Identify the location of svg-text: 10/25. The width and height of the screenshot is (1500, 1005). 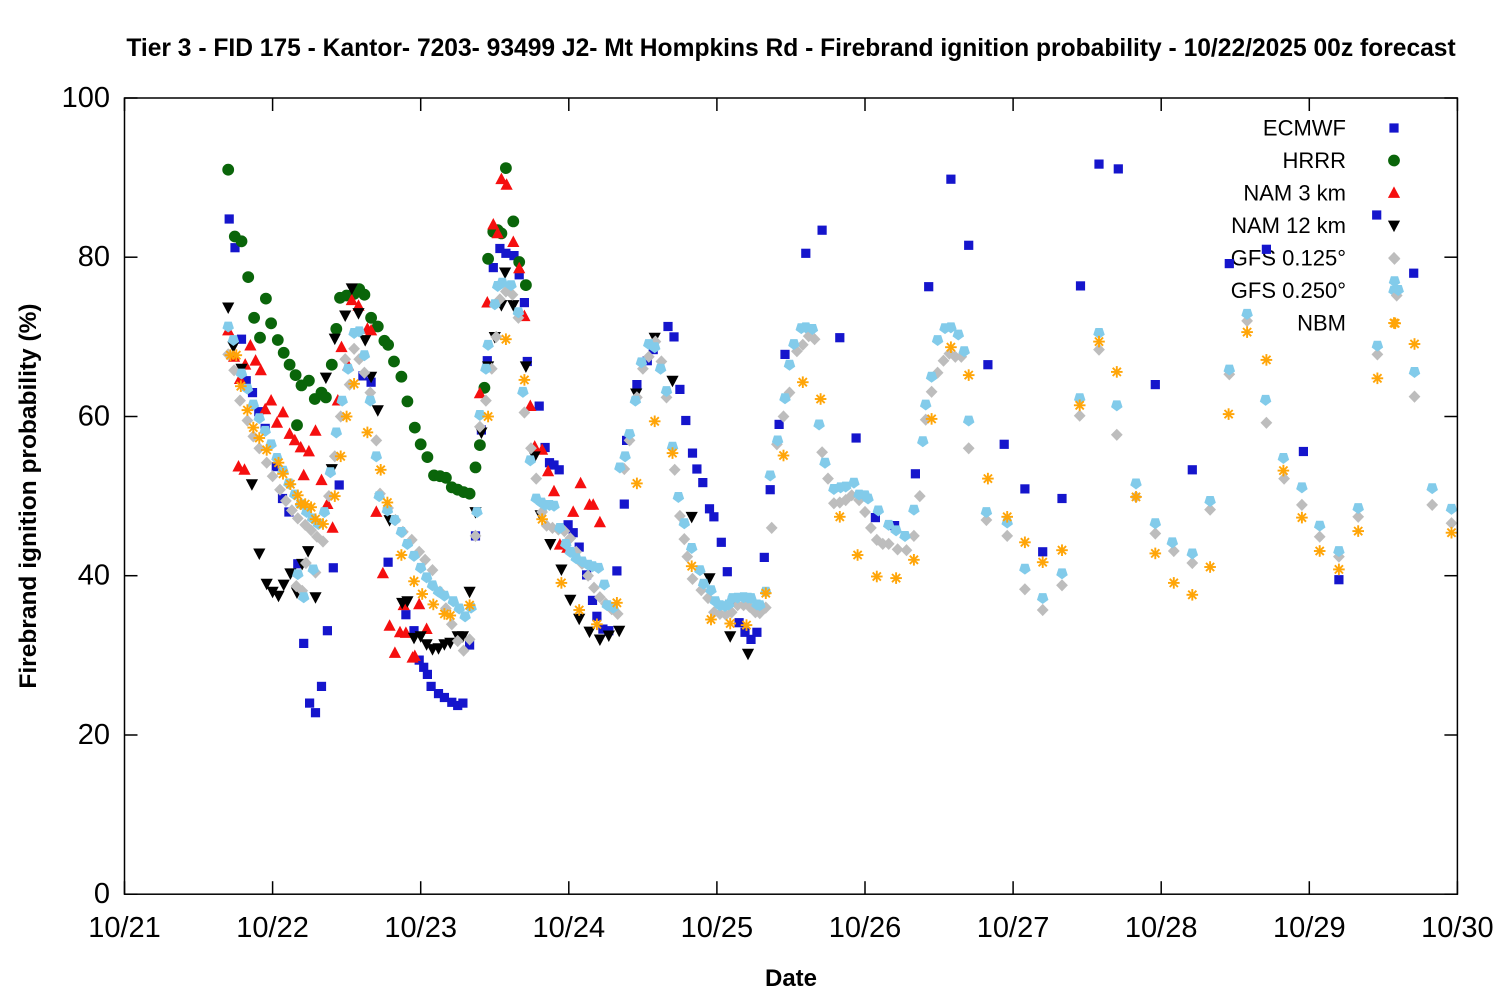
(717, 928).